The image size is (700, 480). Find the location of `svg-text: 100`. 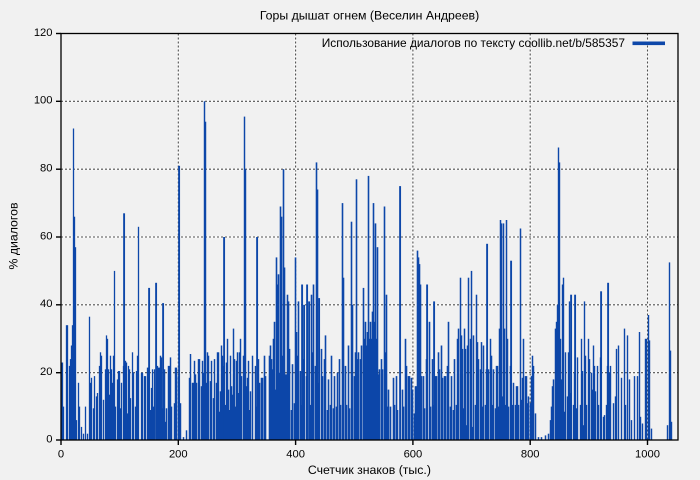

svg-text: 100 is located at coordinates (43, 101).